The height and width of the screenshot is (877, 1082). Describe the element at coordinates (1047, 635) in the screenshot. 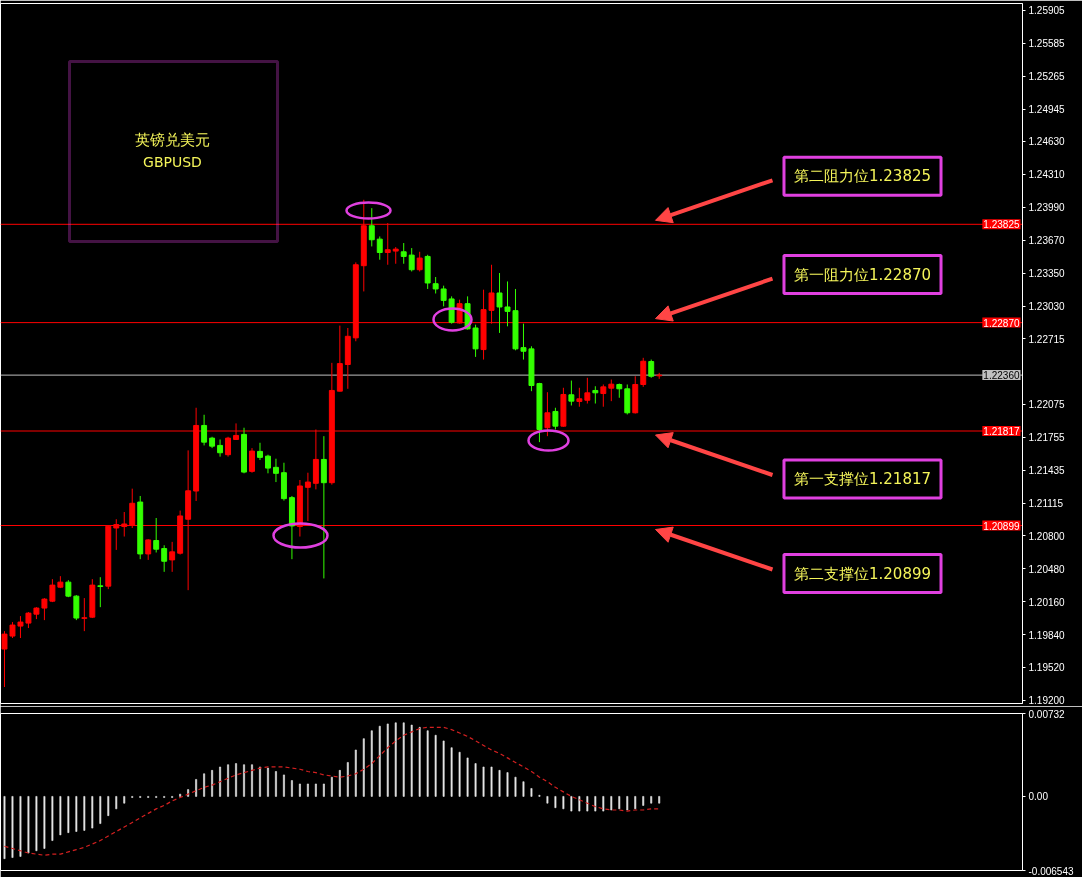

I see `y-tick-label: 1.19840` at that location.